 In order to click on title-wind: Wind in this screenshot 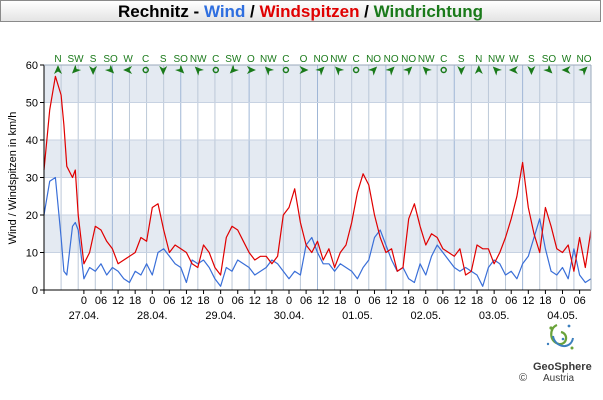, I will do `click(224, 11)`.